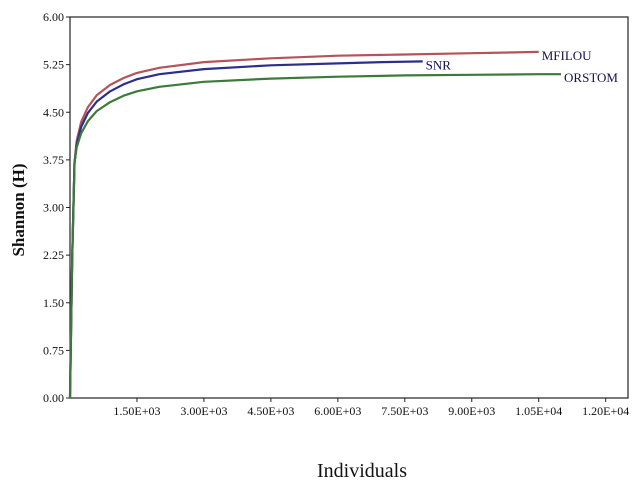 The width and height of the screenshot is (644, 486). What do you see at coordinates (53, 17) in the screenshot?
I see `y-tick-label: 6.00` at bounding box center [53, 17].